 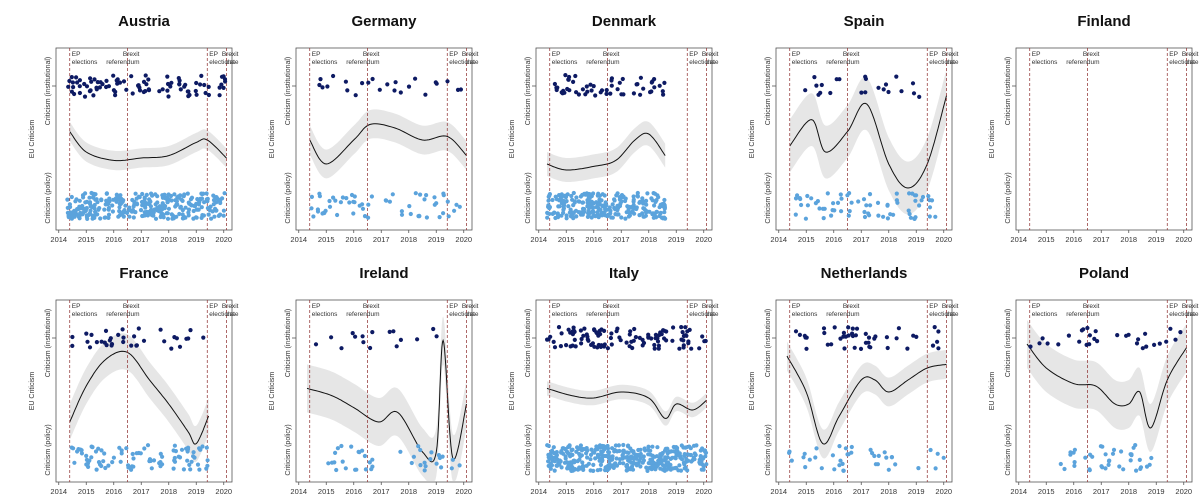 What do you see at coordinates (778, 491) in the screenshot?
I see `x-tick-label: 2014` at bounding box center [778, 491].